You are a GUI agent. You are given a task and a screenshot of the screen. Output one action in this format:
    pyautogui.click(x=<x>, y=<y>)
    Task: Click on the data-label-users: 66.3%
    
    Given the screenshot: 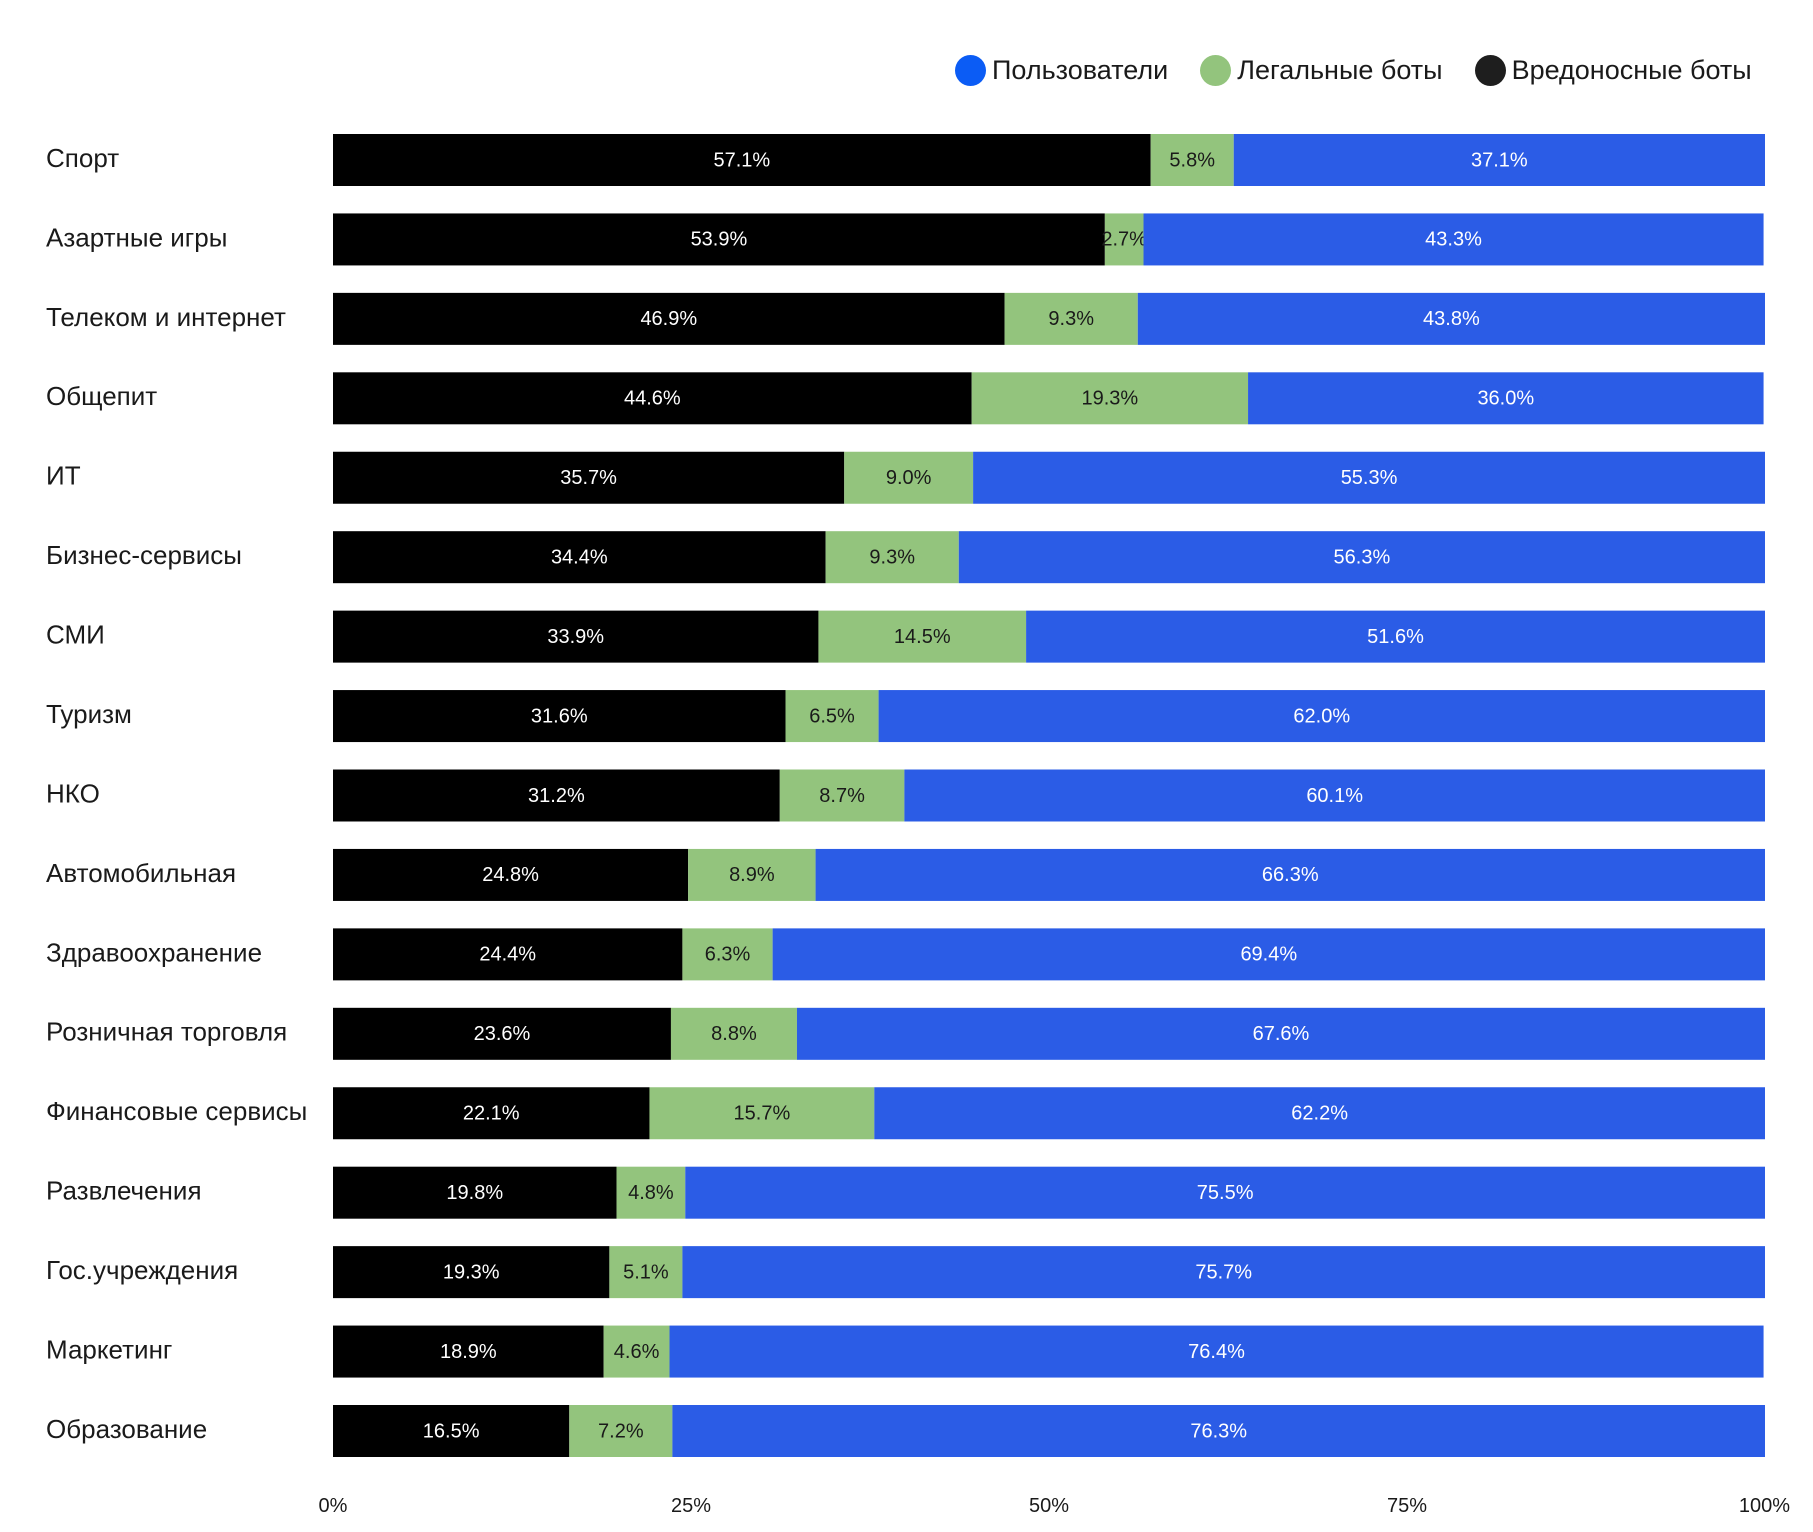 What is the action you would take?
    pyautogui.click(x=1290, y=875)
    